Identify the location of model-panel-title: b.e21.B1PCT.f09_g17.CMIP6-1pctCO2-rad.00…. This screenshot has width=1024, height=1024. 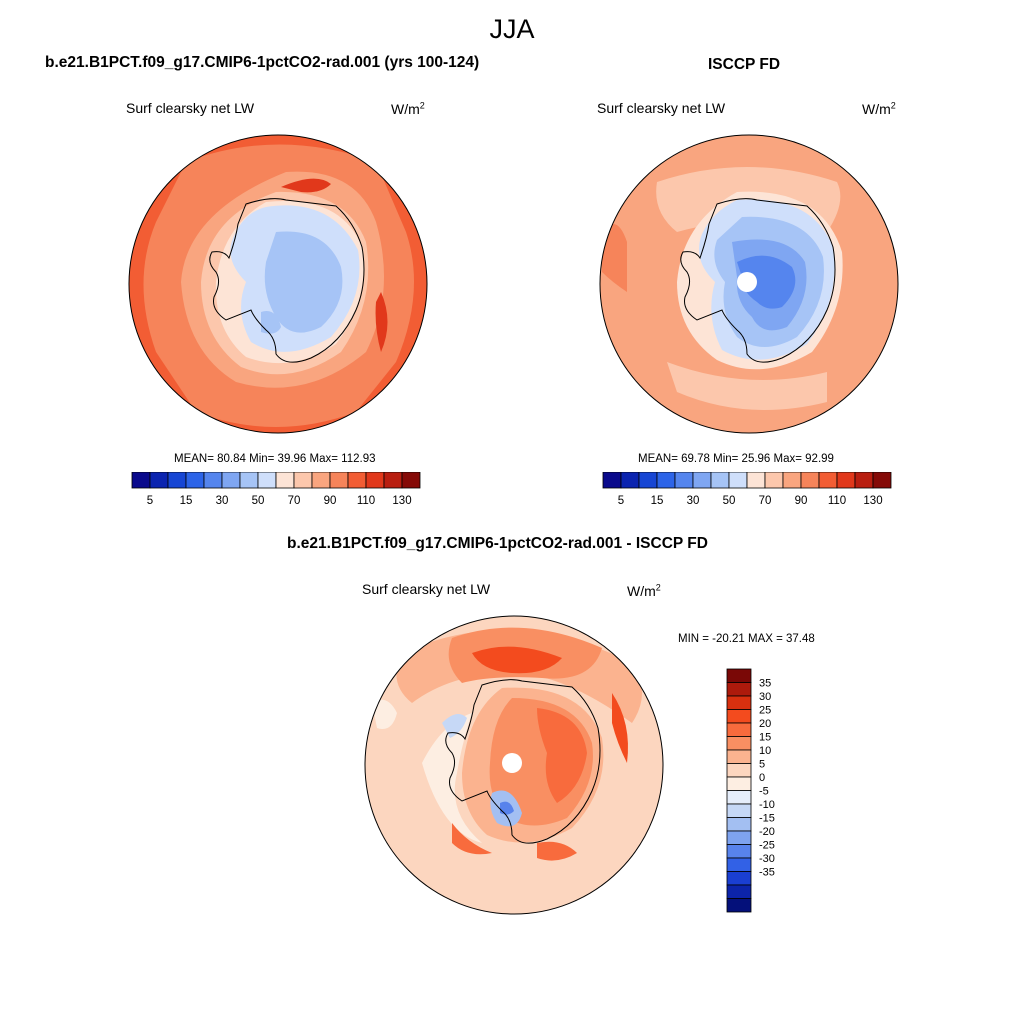
(262, 62).